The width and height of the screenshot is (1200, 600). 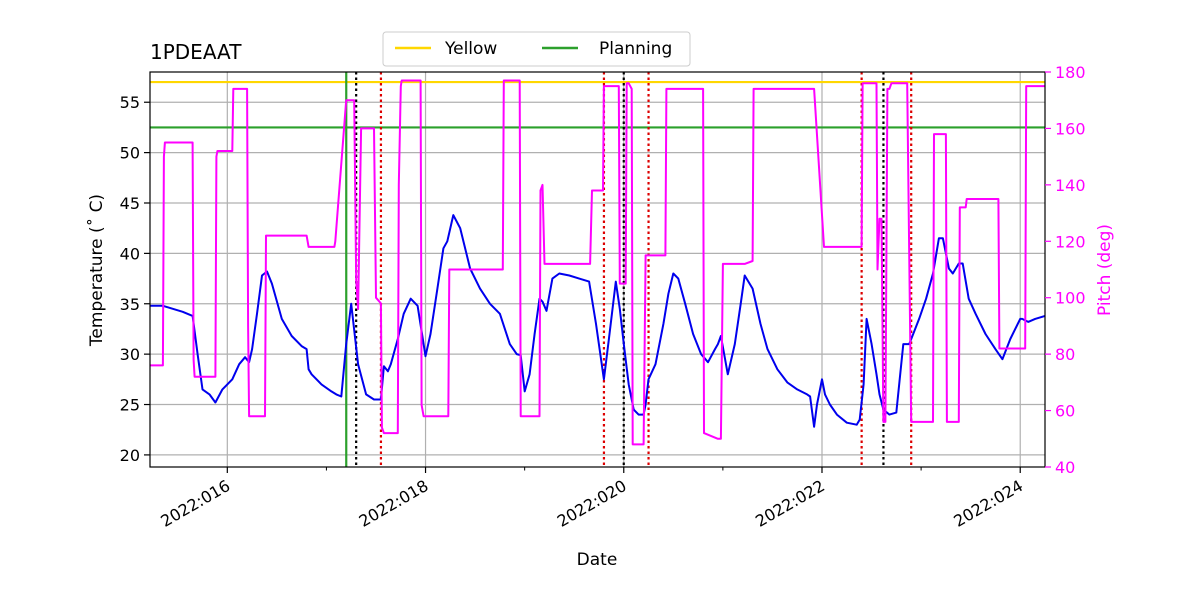 I want to click on y2-tick-label: 40, so click(x=1065, y=467).